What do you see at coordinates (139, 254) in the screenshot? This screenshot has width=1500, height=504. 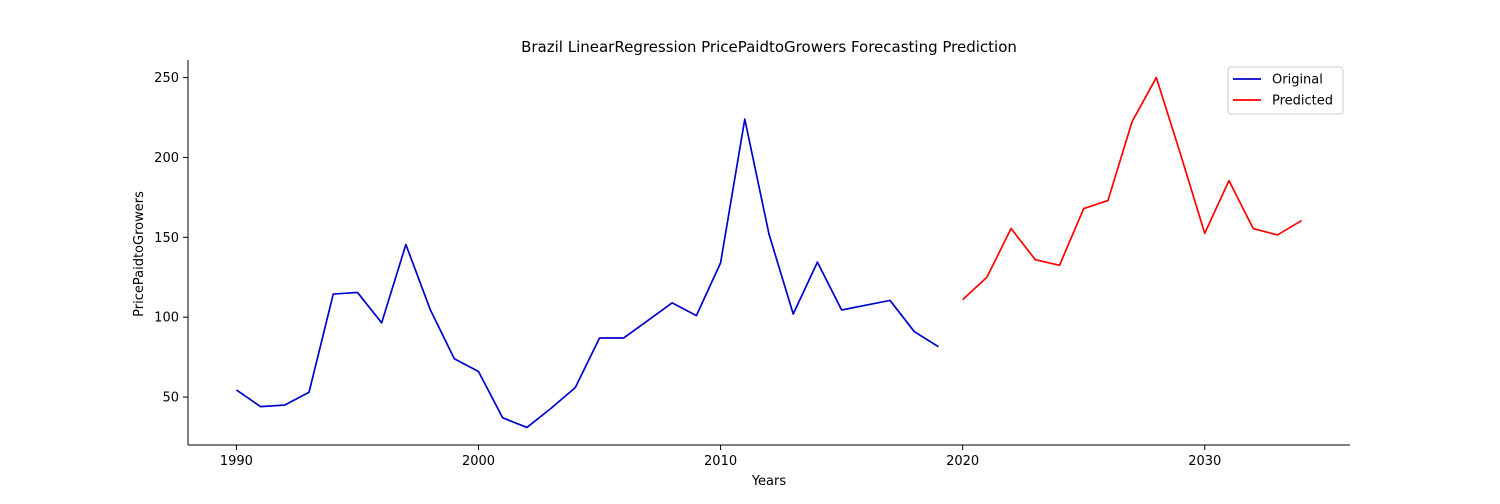 I see `y-axis-label: PricePaidtoGrowers` at bounding box center [139, 254].